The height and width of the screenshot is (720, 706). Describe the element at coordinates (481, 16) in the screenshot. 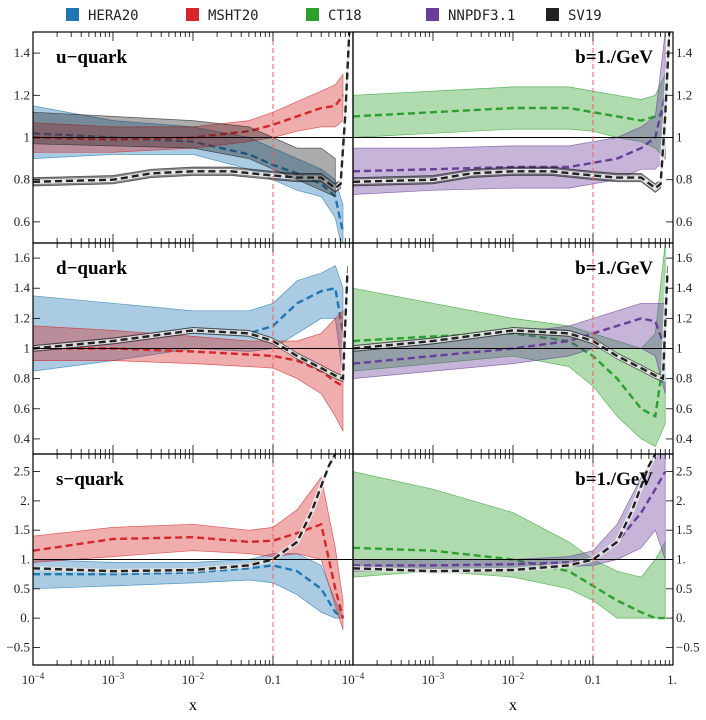

I see `legend-label-nnpdf31: NNPDF3.1` at that location.